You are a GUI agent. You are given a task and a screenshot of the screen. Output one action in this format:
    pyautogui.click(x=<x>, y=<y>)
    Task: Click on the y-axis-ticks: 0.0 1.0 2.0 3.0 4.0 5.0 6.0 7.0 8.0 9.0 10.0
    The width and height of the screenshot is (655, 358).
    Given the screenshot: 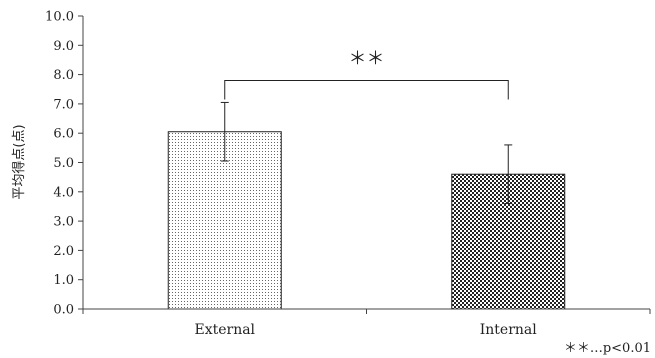 What is the action you would take?
    pyautogui.click(x=64, y=164)
    